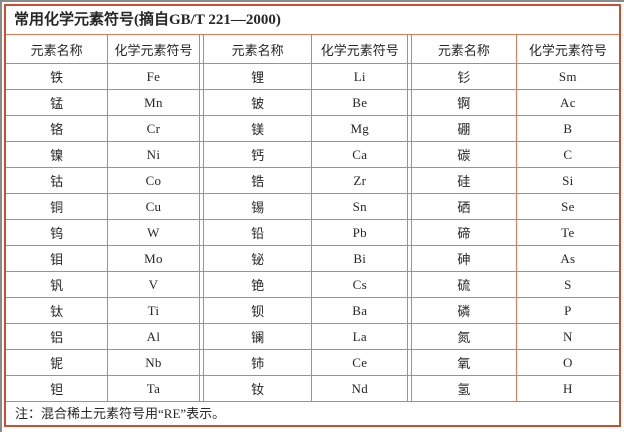  Describe the element at coordinates (464, 180) in the screenshot. I see `element-name-cell: 硅` at that location.